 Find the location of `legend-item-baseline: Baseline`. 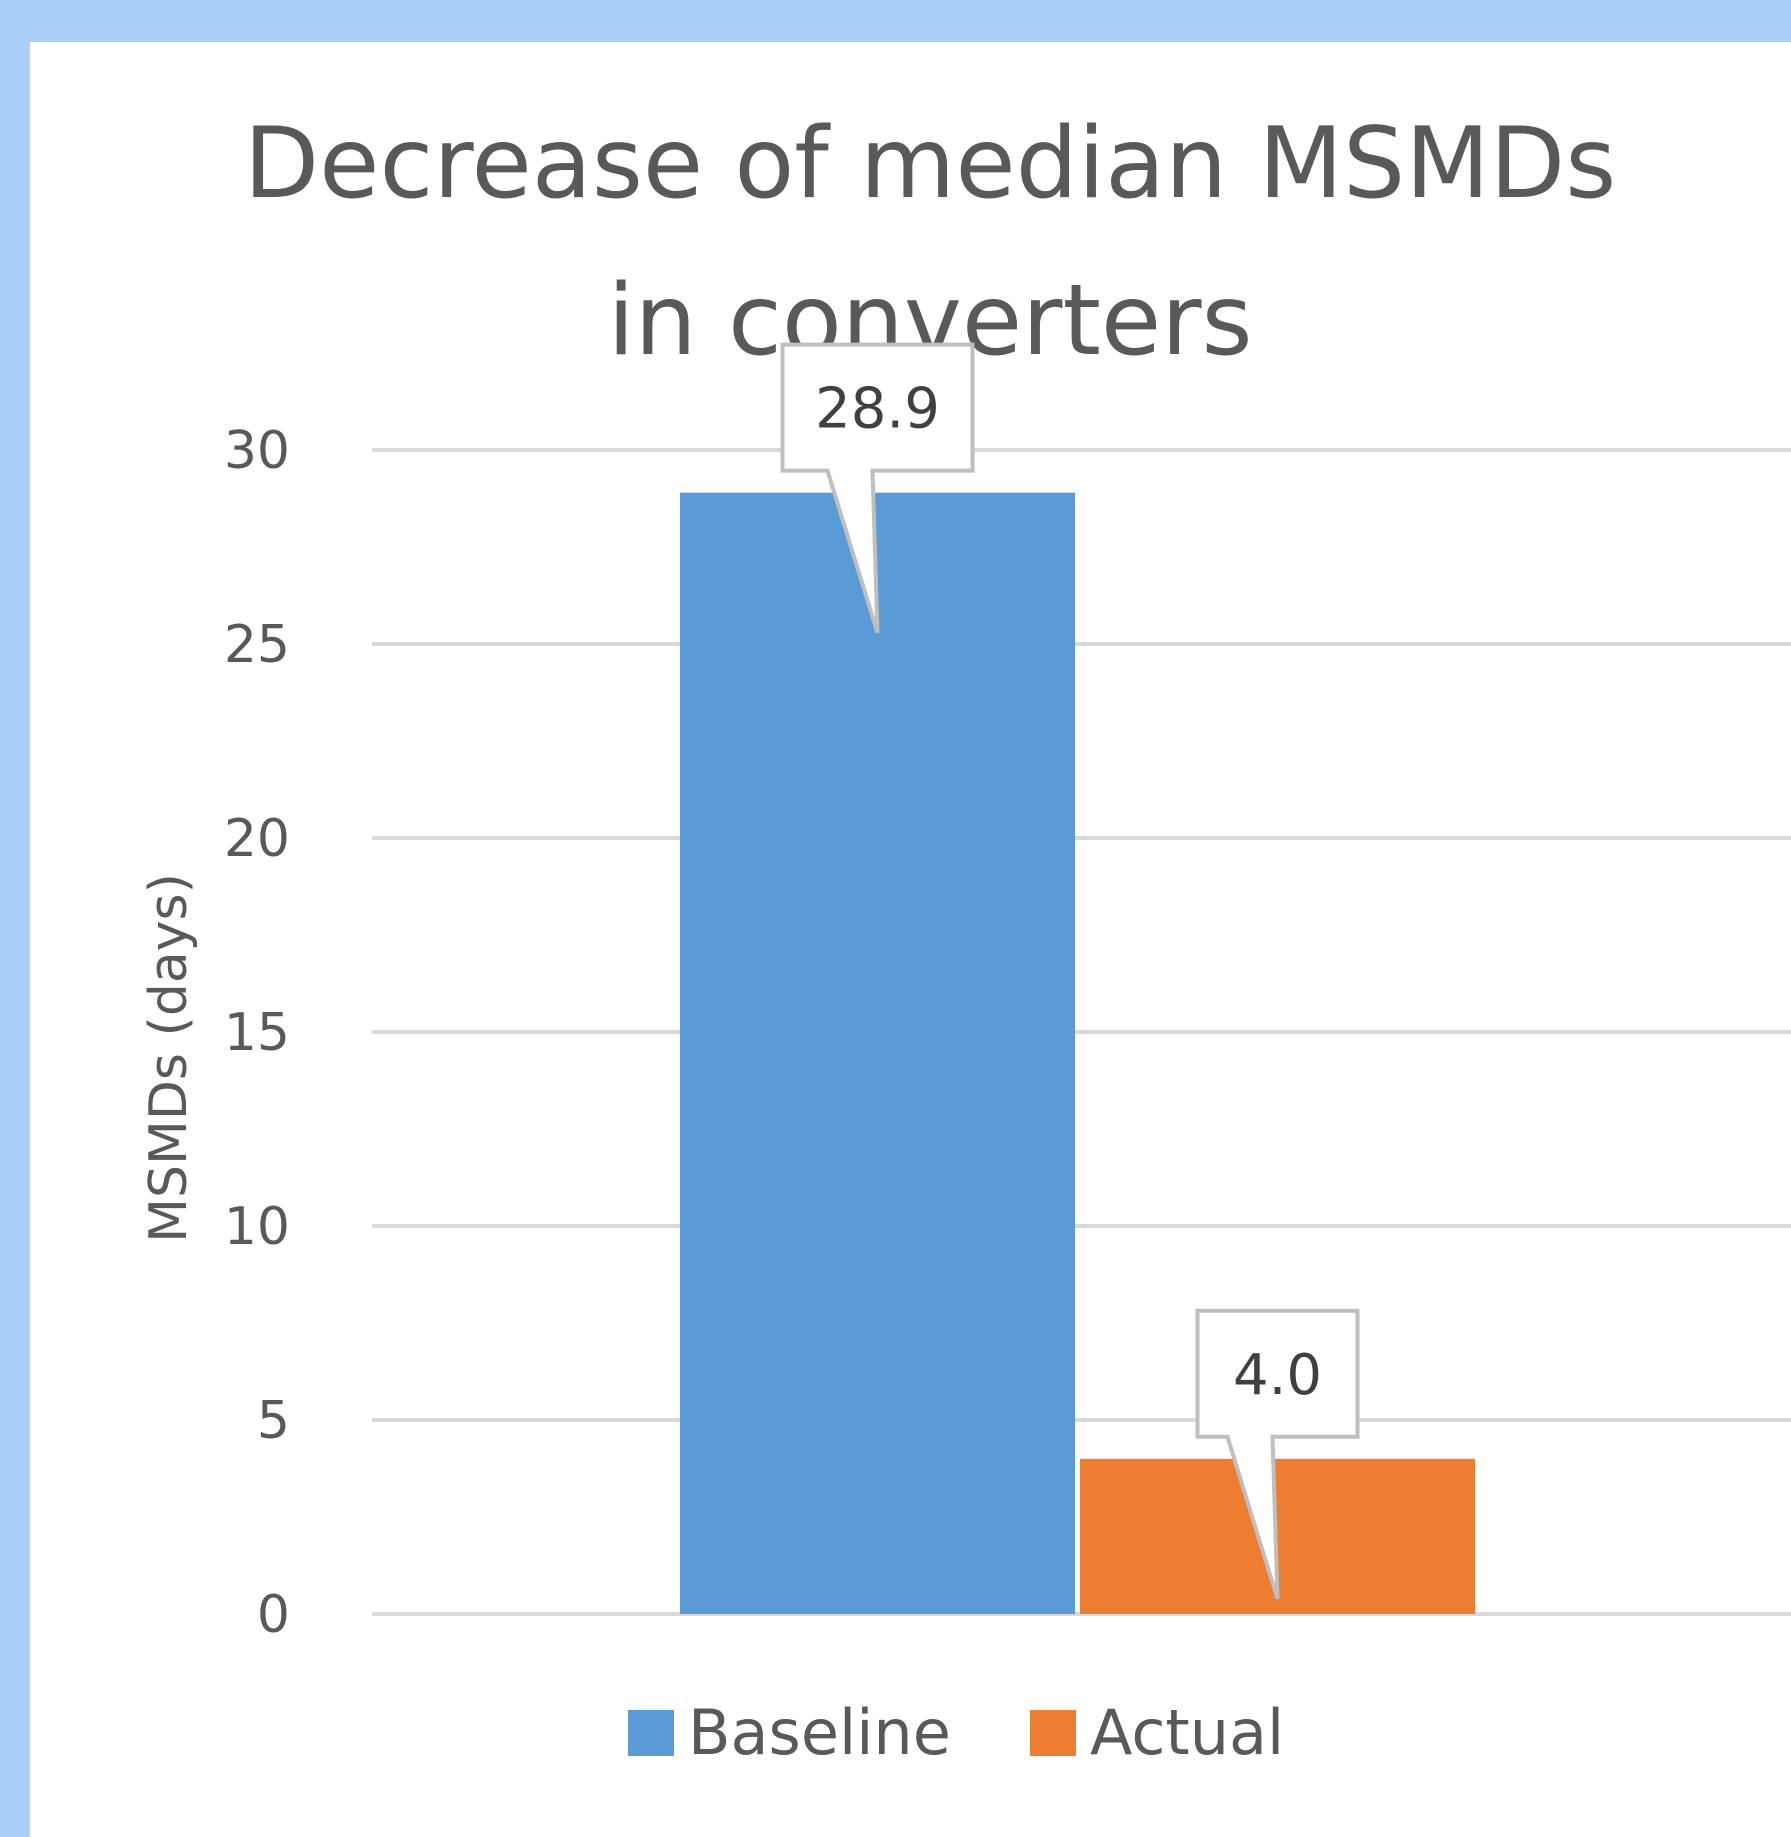

legend-item-baseline: Baseline is located at coordinates (789, 1732).